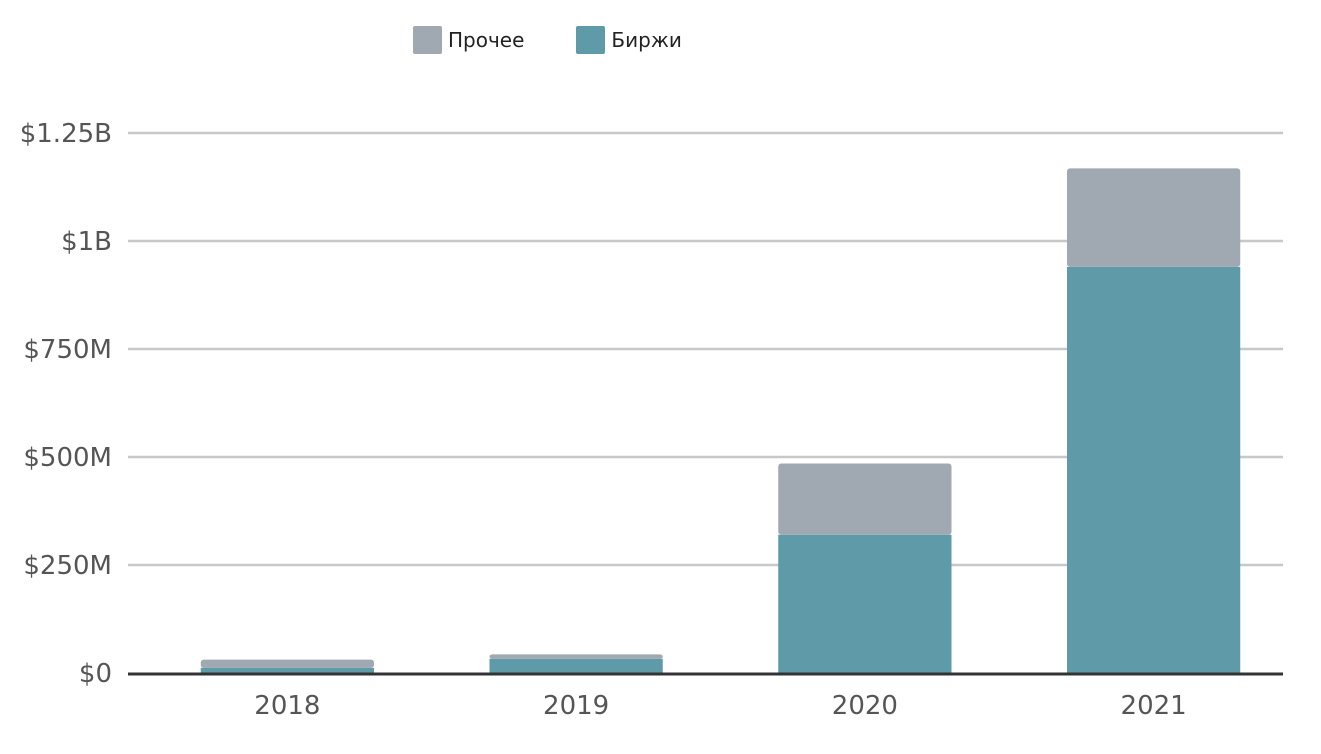 The height and width of the screenshot is (754, 1321). Describe the element at coordinates (1154, 706) in the screenshot. I see `x-tick-label-2021: 2021` at that location.